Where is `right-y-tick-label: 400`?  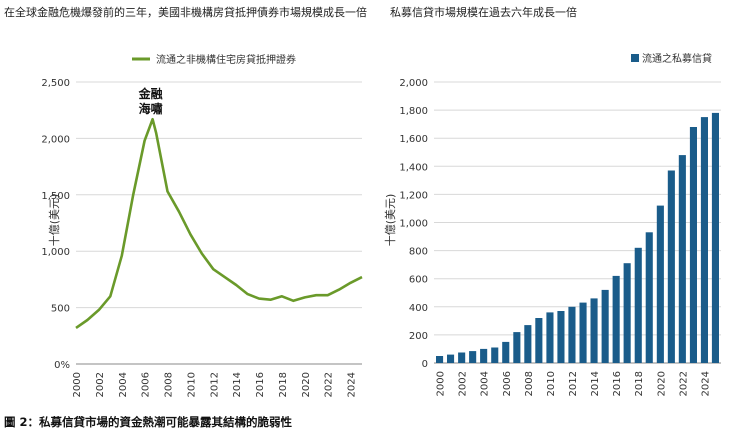 right-y-tick-label: 400 is located at coordinates (418, 308).